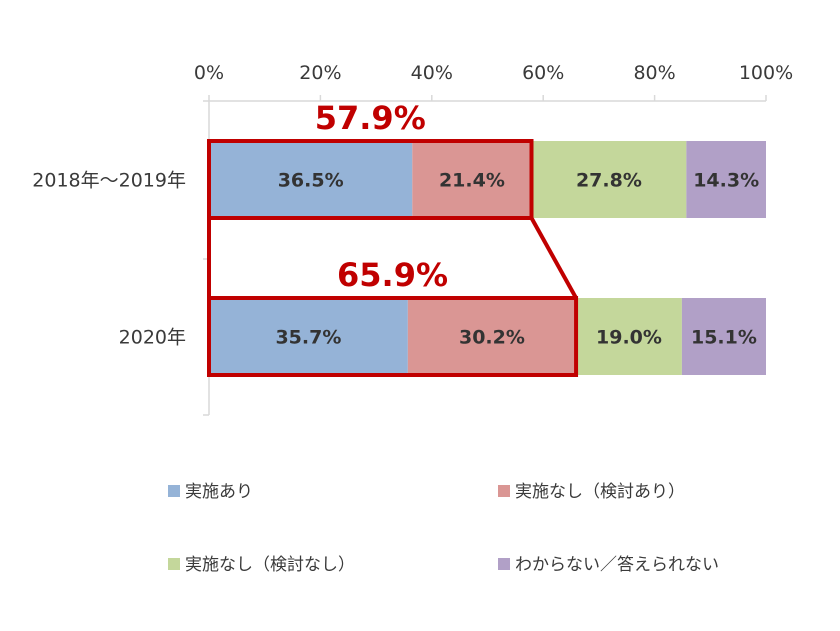 This screenshot has height=631, width=840. Describe the element at coordinates (617, 565) in the screenshot. I see `legend-label: わからない／答えられない` at that location.